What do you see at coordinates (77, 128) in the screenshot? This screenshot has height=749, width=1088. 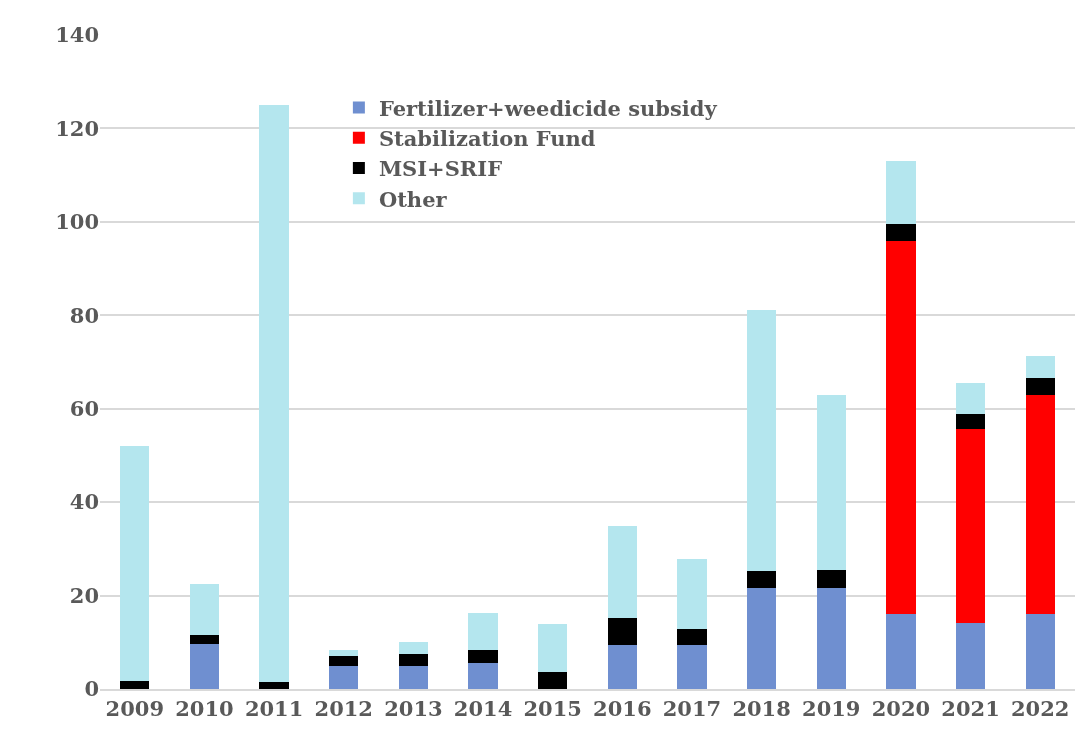 I see `y-tick-label: 120` at bounding box center [77, 128].